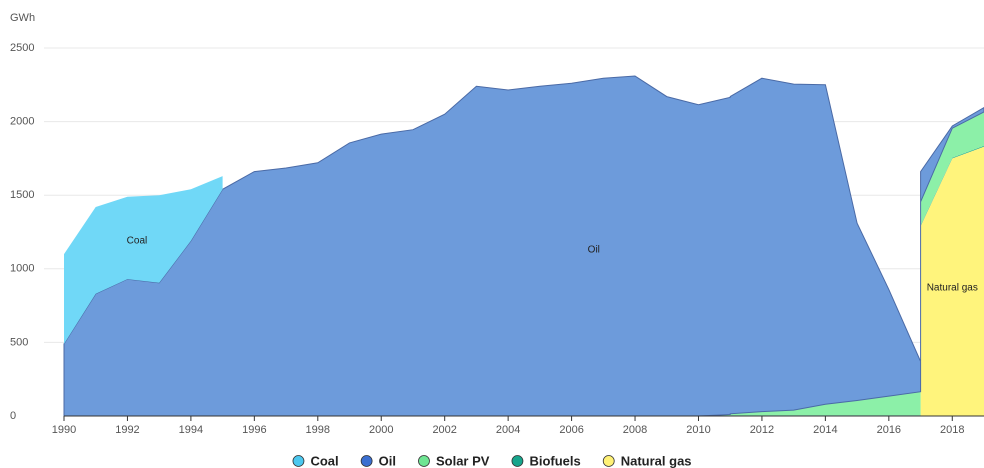  I want to click on x-tick-label: 2010, so click(698, 430).